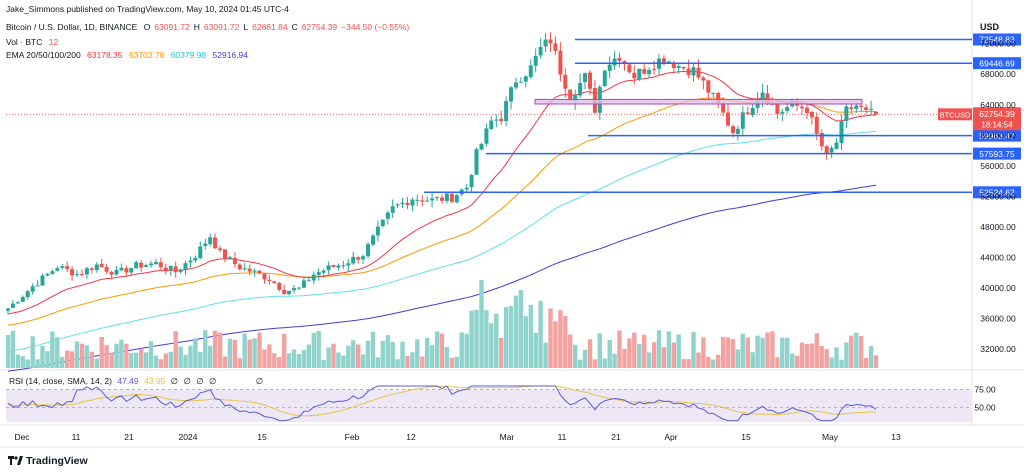 The image size is (1024, 472). What do you see at coordinates (998, 288) in the screenshot?
I see `price-tick: 40000.00` at bounding box center [998, 288].